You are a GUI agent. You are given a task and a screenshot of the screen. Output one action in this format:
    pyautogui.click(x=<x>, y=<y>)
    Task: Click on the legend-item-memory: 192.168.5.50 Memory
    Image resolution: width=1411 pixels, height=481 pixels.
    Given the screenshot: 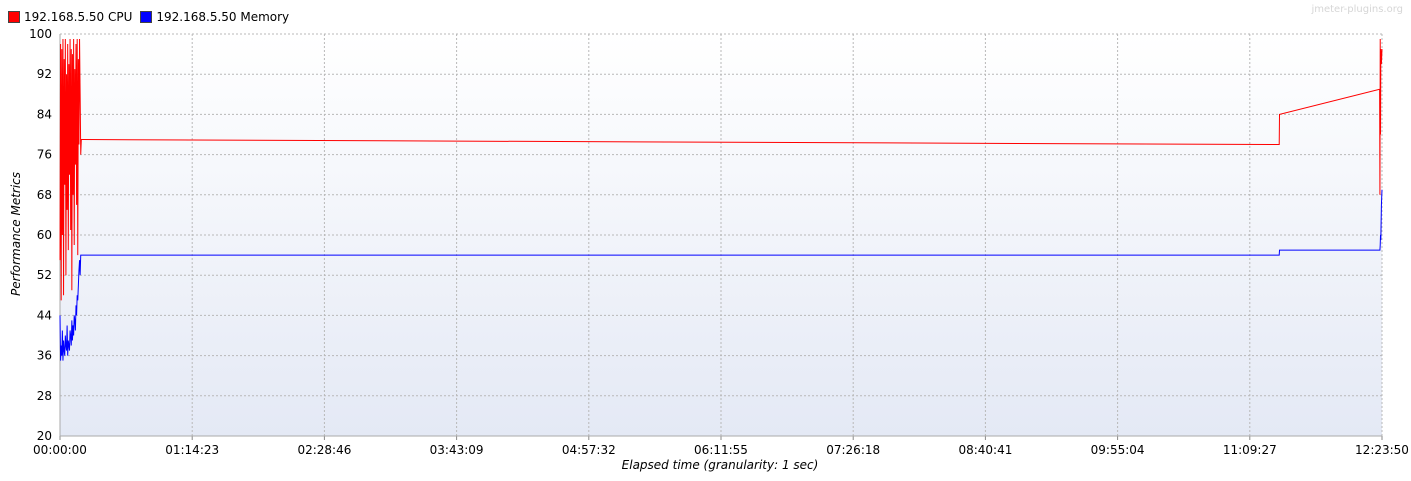 What is the action you would take?
    pyautogui.click(x=214, y=17)
    